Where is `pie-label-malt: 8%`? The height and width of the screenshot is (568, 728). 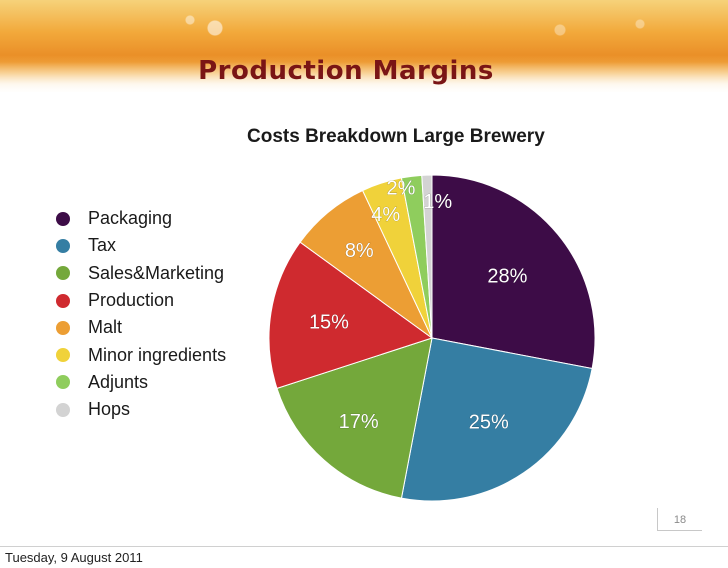
pie-label-malt: 8% is located at coordinates (359, 251).